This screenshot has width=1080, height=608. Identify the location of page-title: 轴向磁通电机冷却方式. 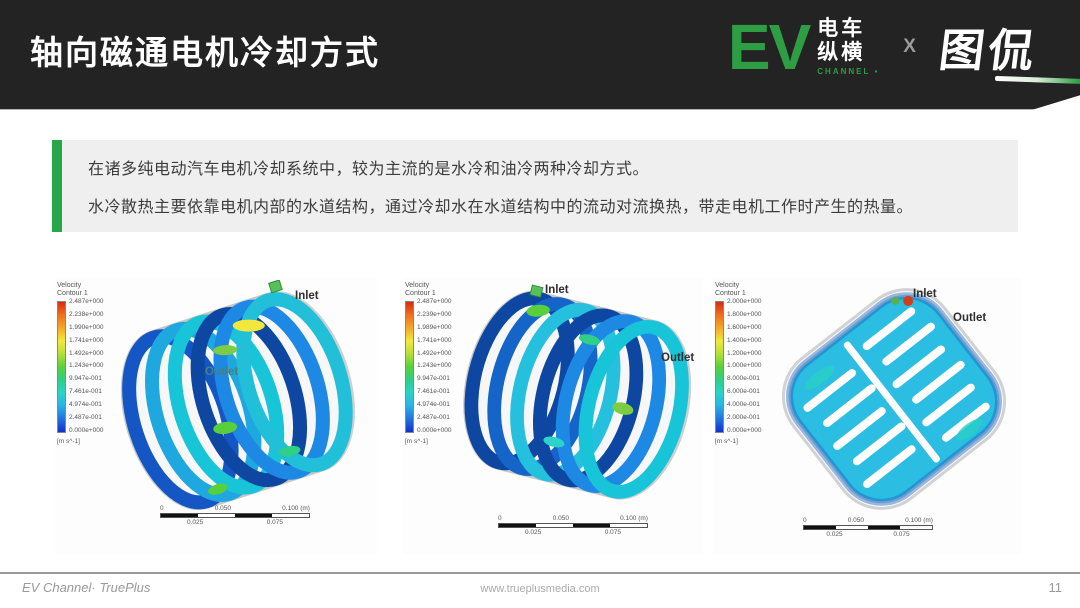
(205, 52).